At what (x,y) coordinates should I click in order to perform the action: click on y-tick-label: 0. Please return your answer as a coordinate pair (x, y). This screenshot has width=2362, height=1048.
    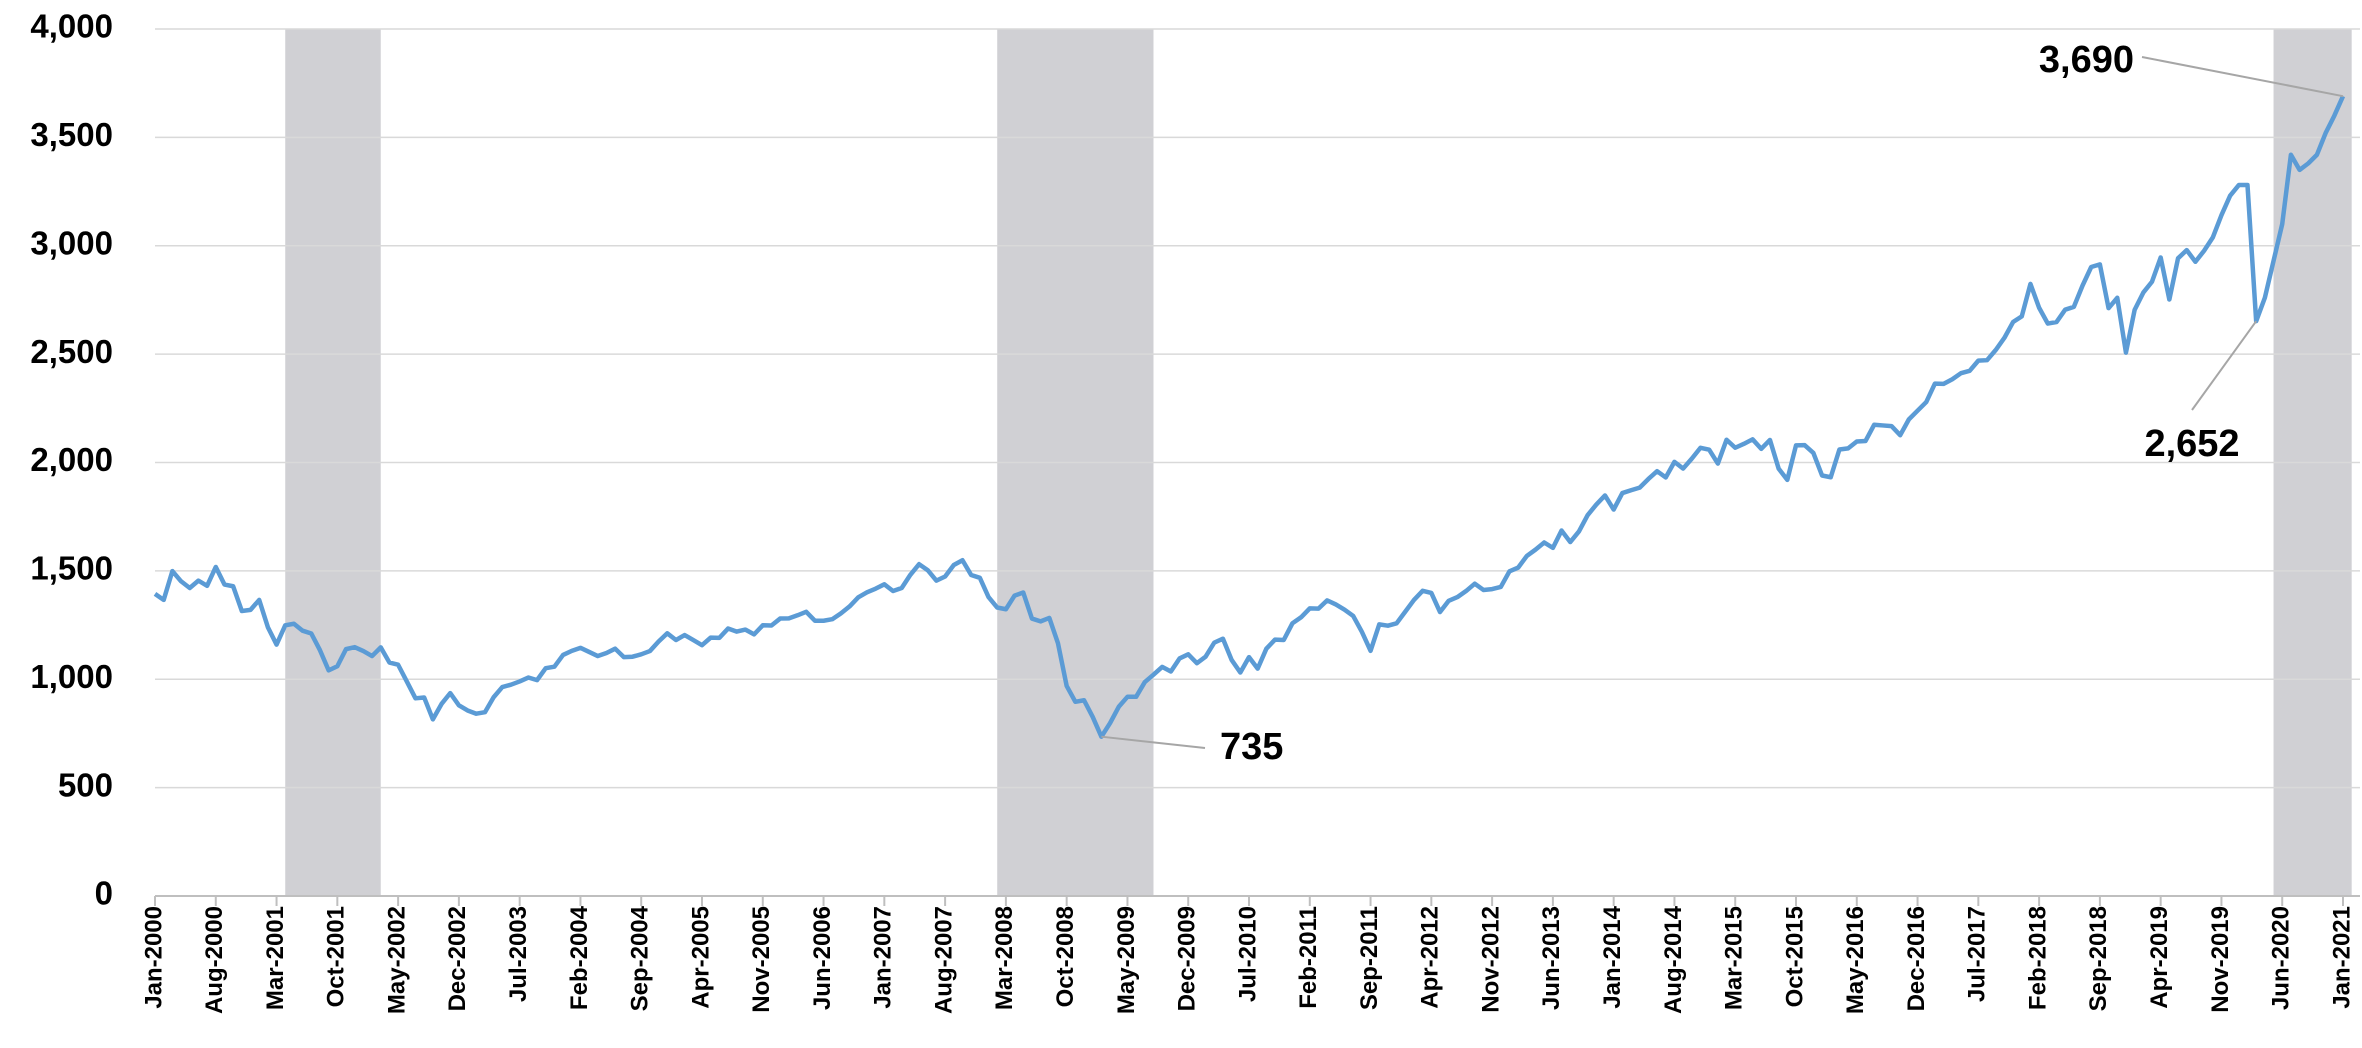
    Looking at the image, I should click on (104, 893).